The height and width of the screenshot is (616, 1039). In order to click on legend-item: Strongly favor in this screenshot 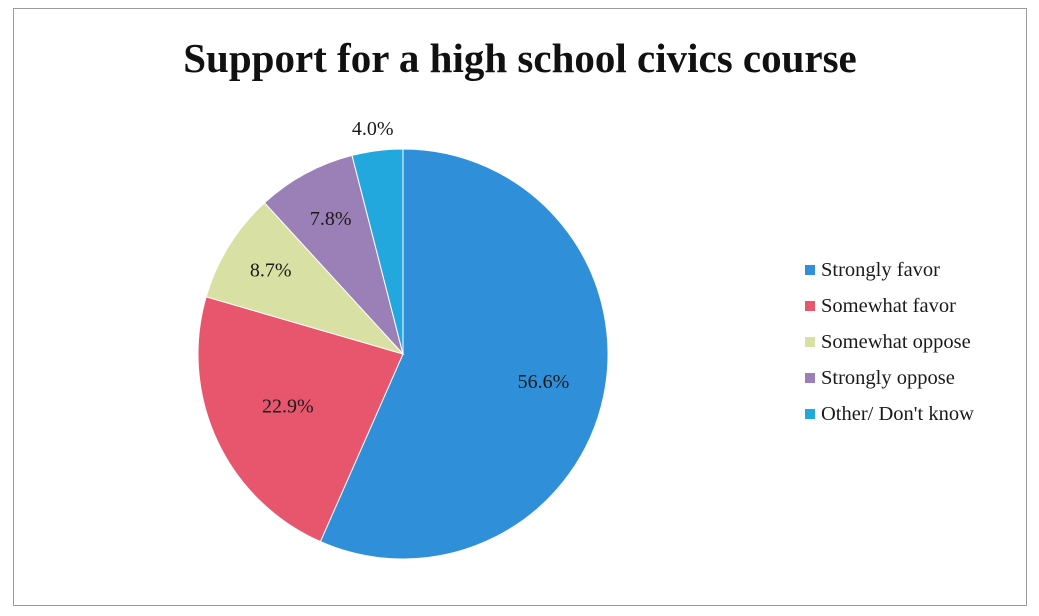, I will do `click(889, 270)`.